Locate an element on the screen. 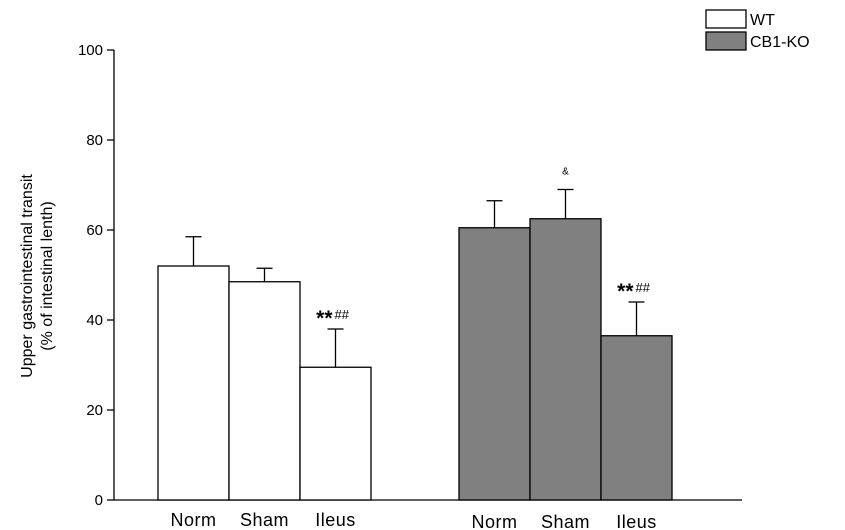  y-axis-label-line: Upper gastrointestinal transit is located at coordinates (27, 276).